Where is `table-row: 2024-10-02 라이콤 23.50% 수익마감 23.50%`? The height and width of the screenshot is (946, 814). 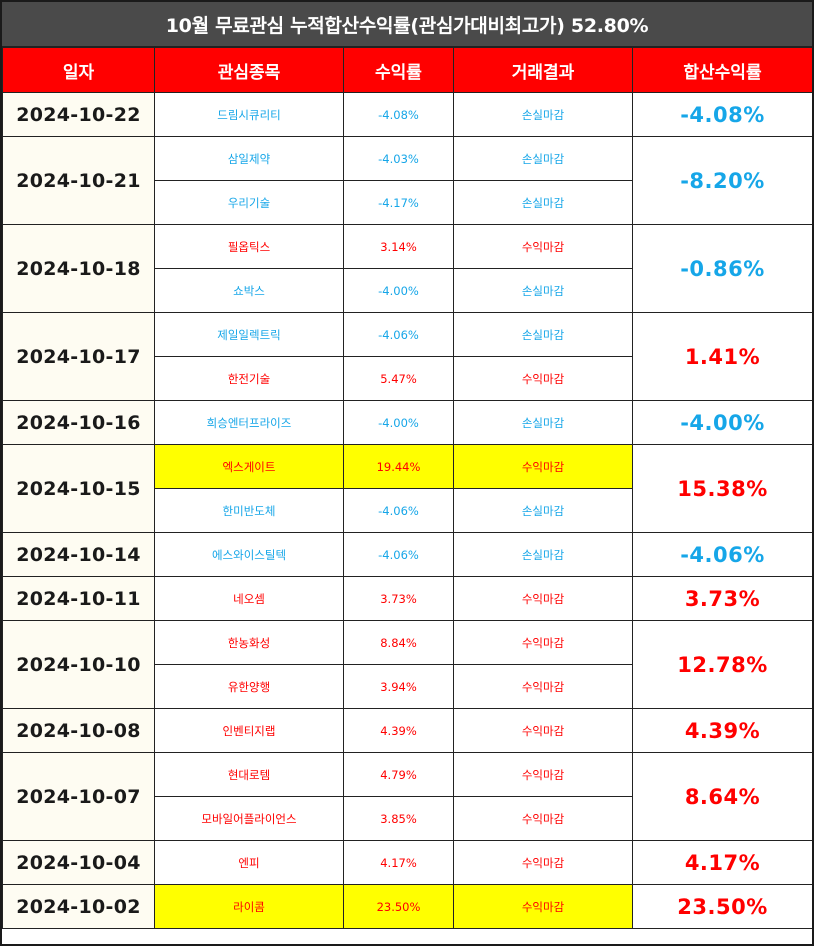
table-row: 2024-10-02 라이콤 23.50% 수익마감 23.50% is located at coordinates (407, 906).